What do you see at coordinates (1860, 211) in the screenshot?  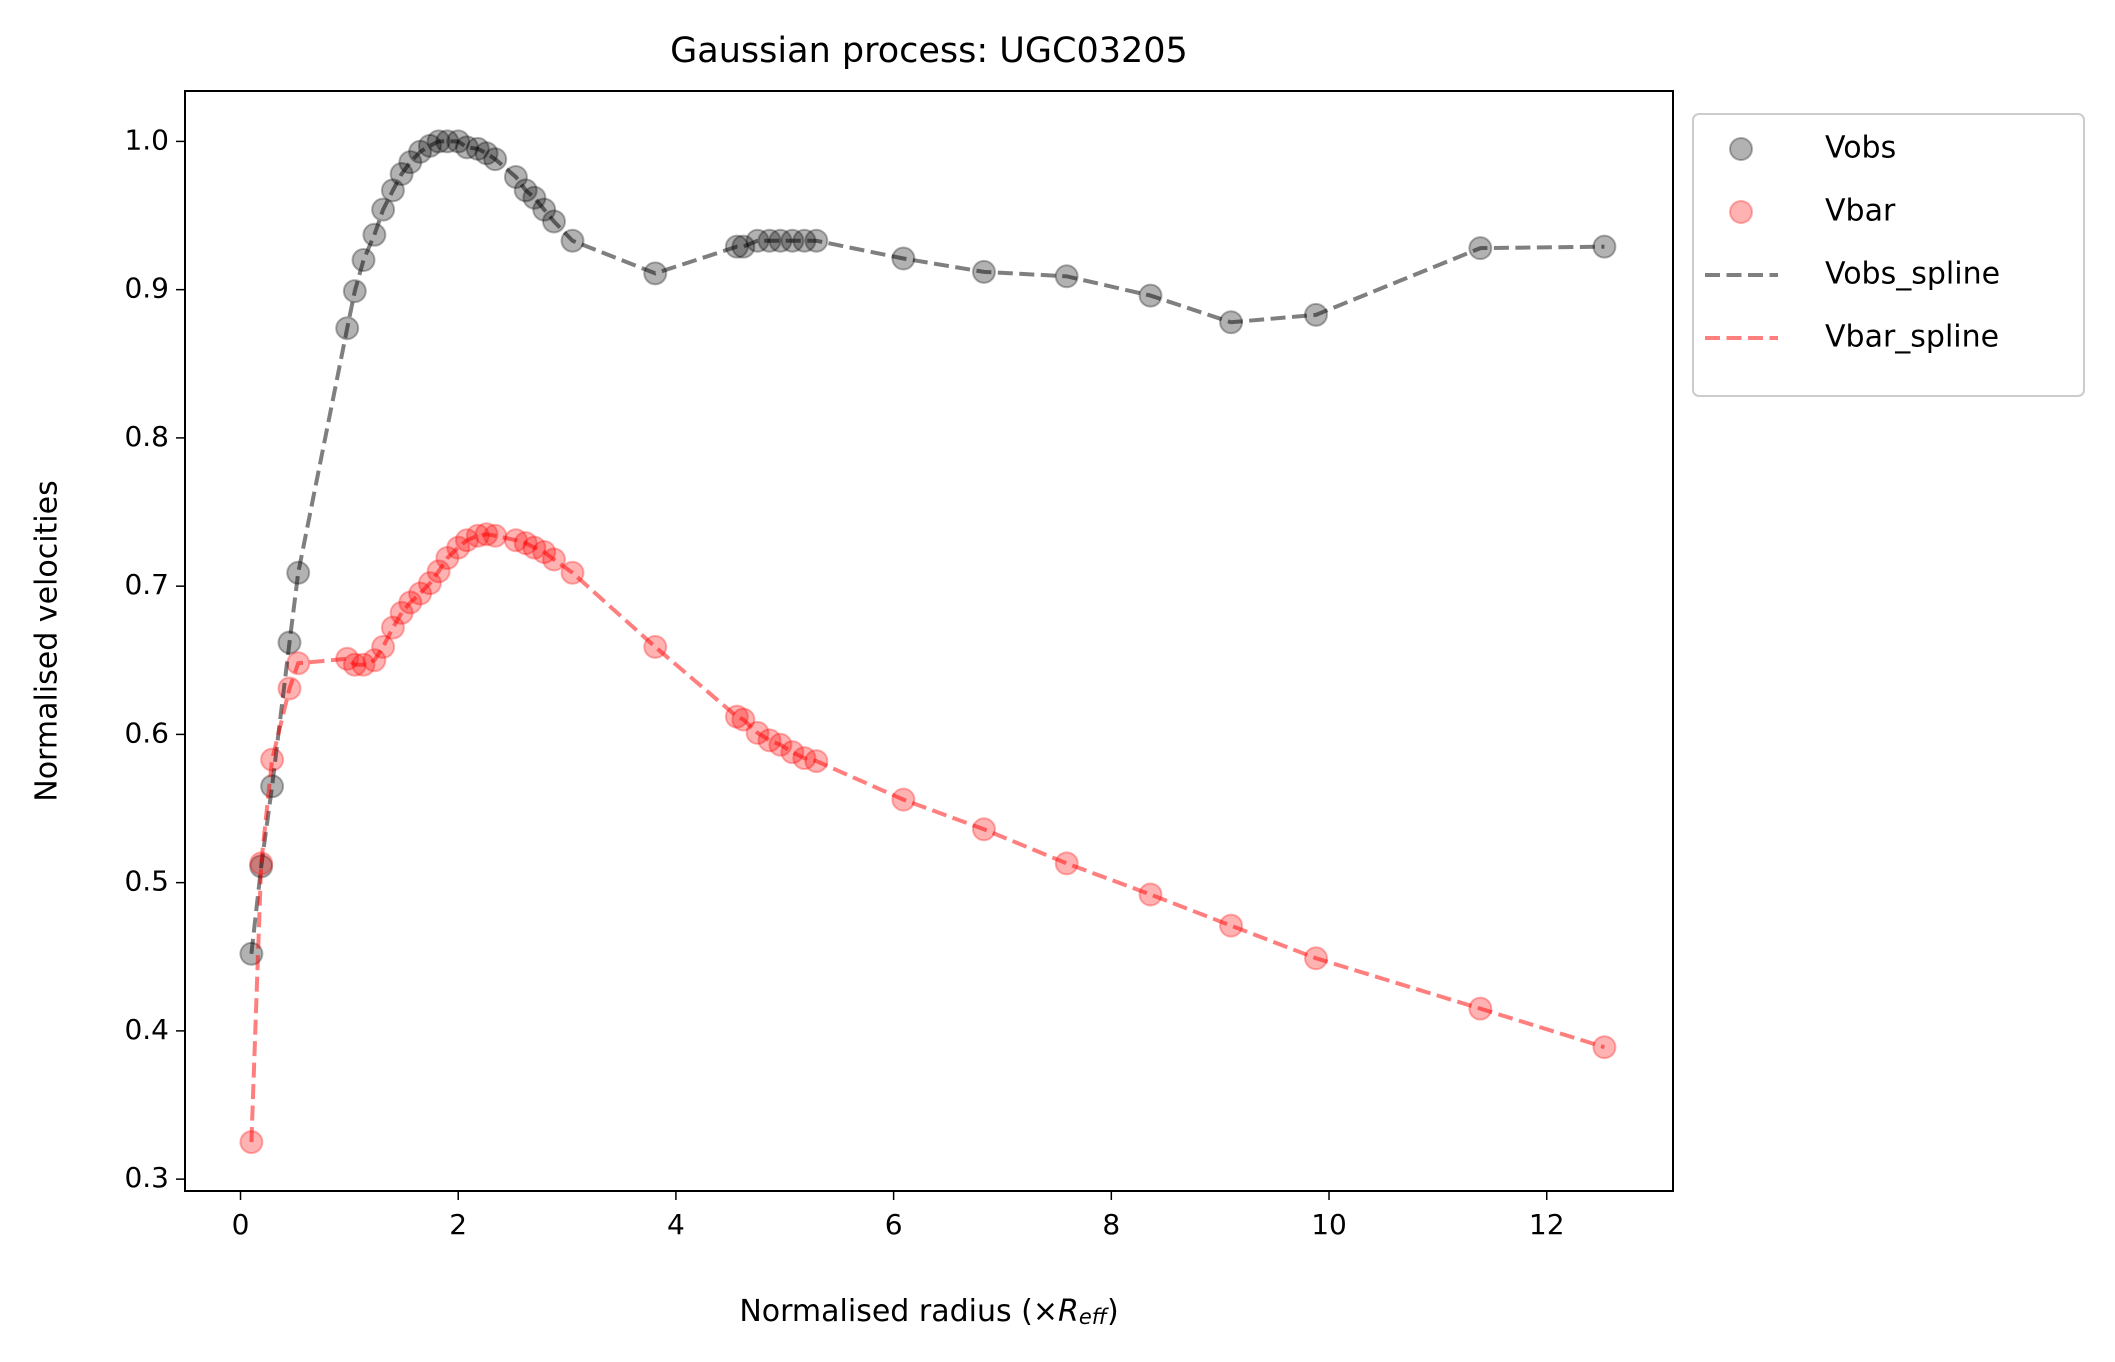 I see `legend-label: Vbar` at bounding box center [1860, 211].